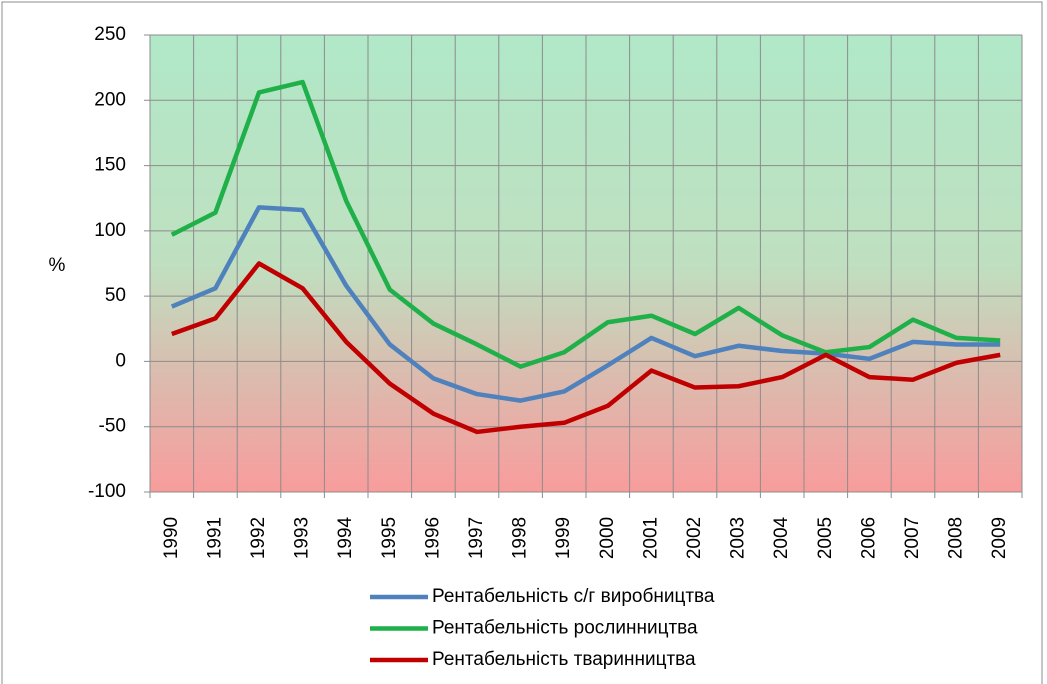  I want to click on y-tick-label: 250, so click(110, 34).